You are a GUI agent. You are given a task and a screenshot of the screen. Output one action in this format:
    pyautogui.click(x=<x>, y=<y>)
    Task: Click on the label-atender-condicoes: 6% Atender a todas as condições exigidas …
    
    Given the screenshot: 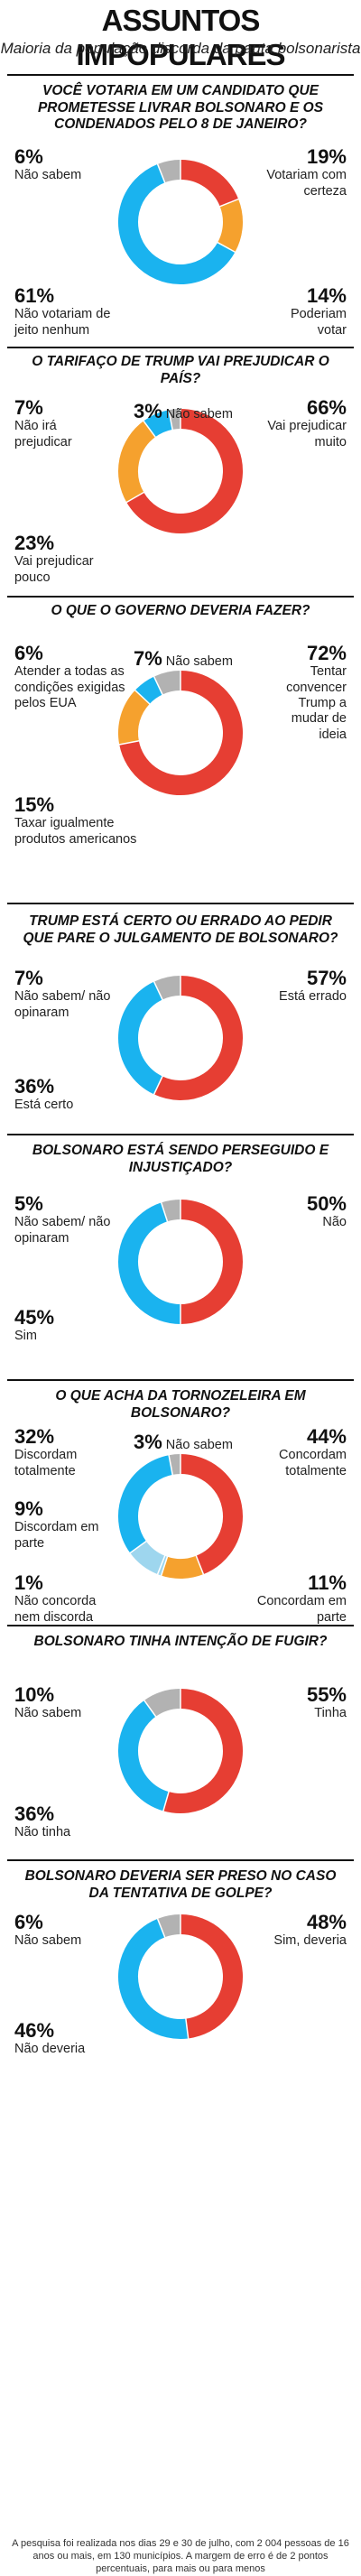 What is the action you would take?
    pyautogui.click(x=70, y=676)
    